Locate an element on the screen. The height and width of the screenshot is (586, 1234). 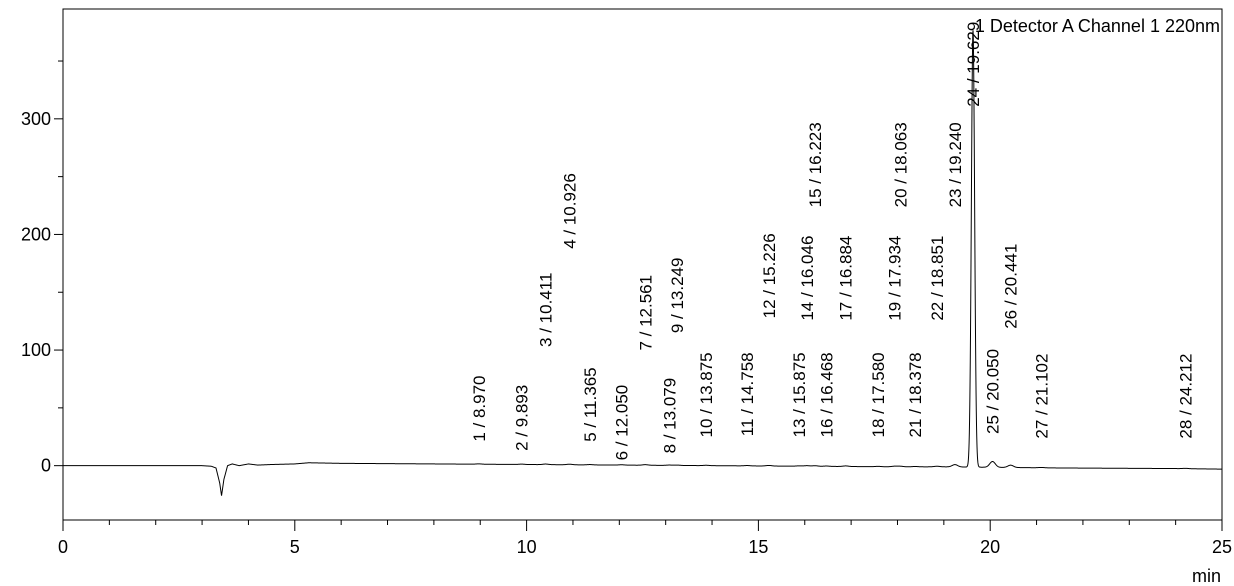
peak-label: 23 / 19.240 is located at coordinates (955, 164).